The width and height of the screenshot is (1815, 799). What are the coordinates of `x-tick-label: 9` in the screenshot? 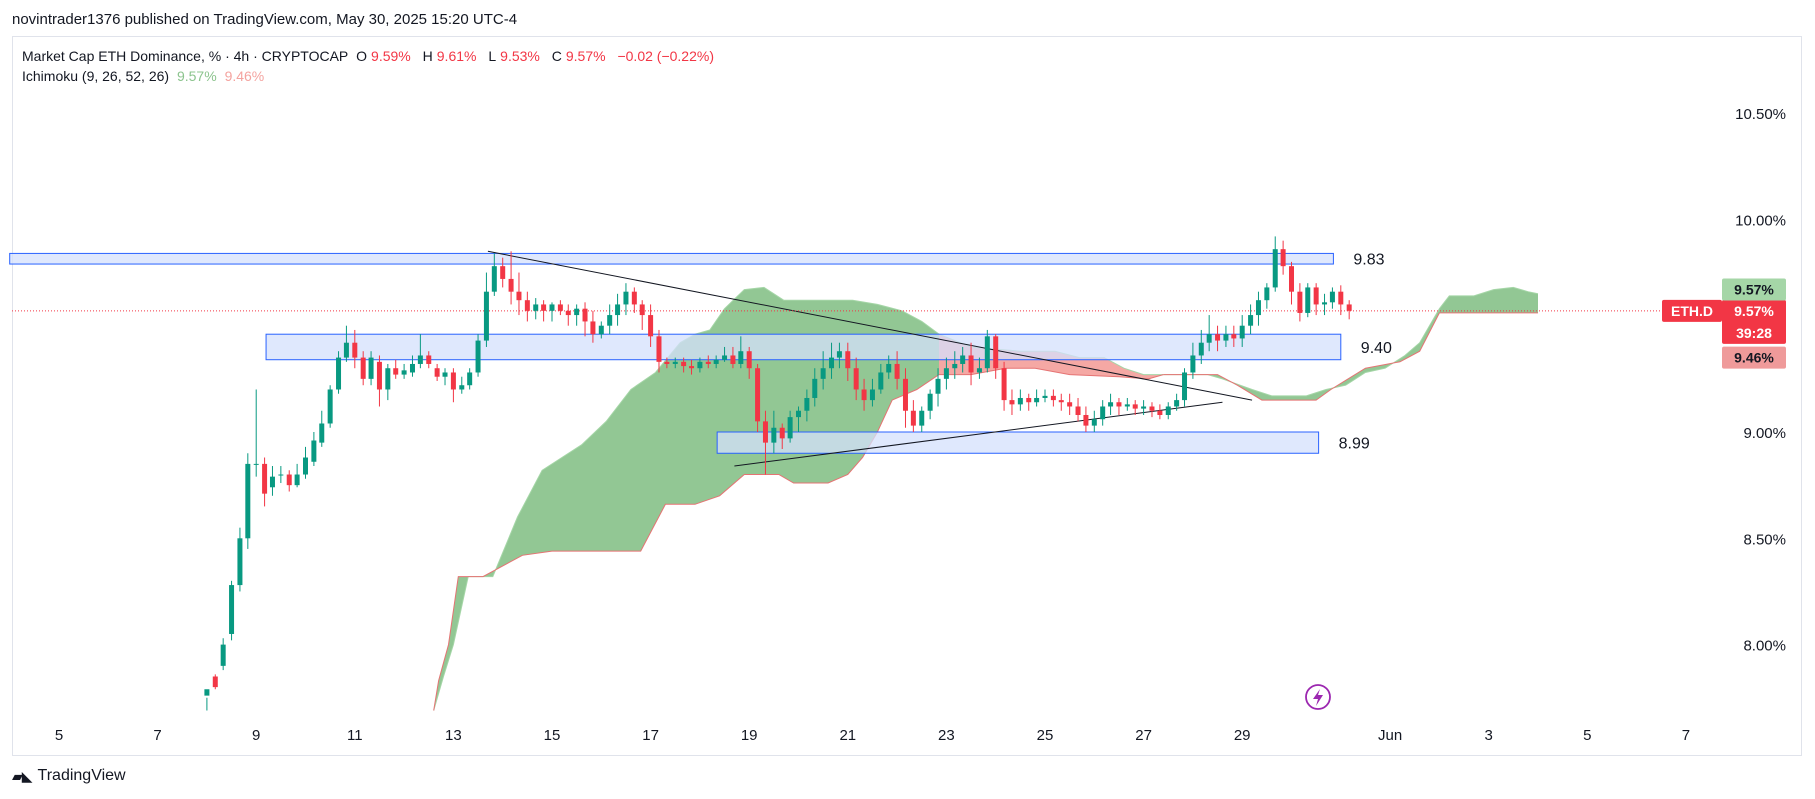 It's located at (256, 735).